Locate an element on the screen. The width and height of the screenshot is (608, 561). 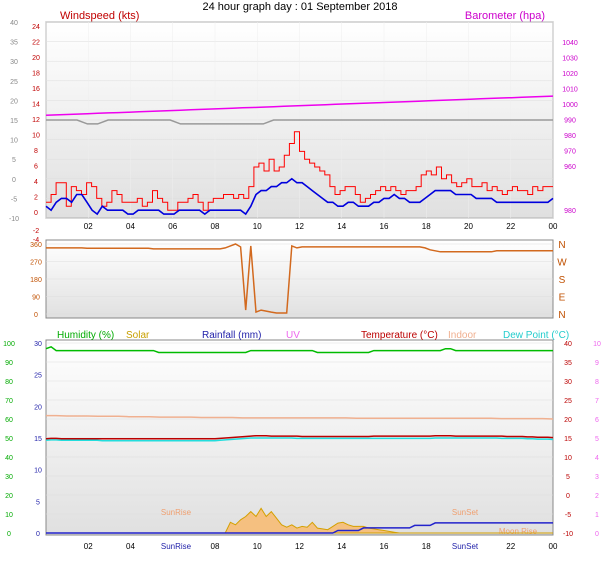
humidity-x-tick: 04 is located at coordinates (130, 546).